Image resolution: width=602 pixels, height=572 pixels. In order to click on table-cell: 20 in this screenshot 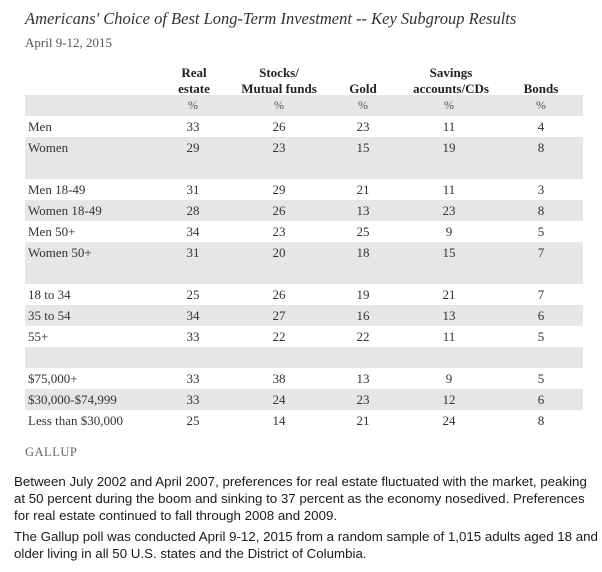, I will do `click(279, 252)`.